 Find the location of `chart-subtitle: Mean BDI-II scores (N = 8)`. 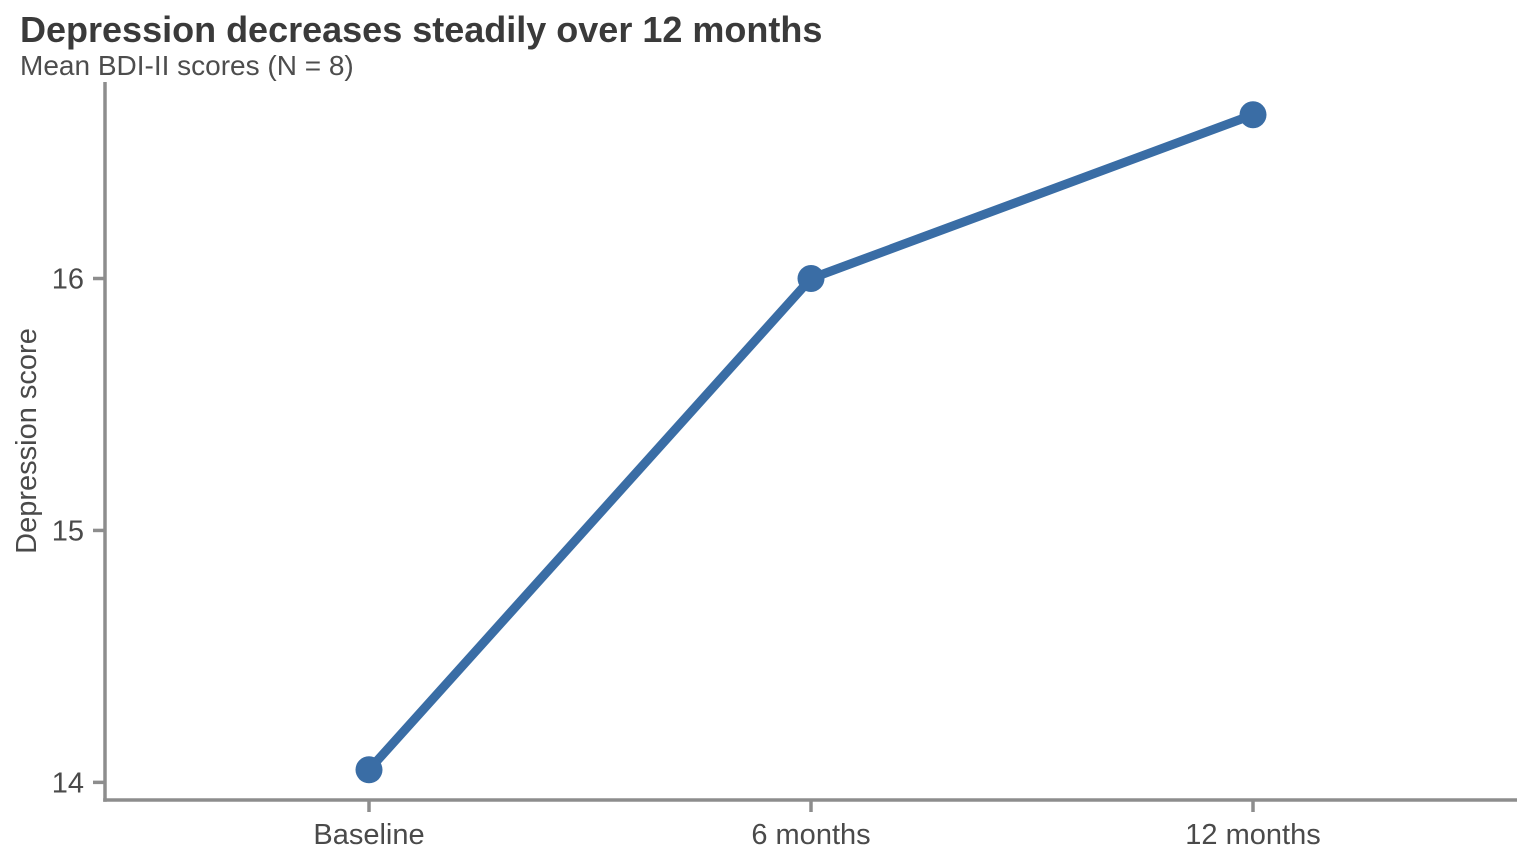

chart-subtitle: Mean BDI-II scores (N = 8) is located at coordinates (187, 65).